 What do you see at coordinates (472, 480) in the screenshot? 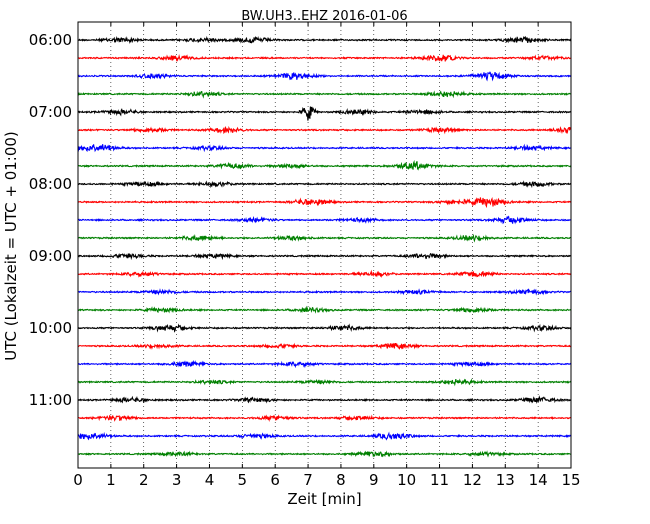
I see `x-tick-label: 12` at bounding box center [472, 480].